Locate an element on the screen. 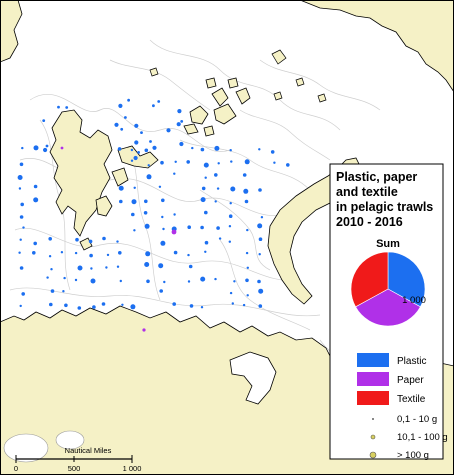 This screenshot has width=454, height=475. greenland-land is located at coordinates (11, 31).